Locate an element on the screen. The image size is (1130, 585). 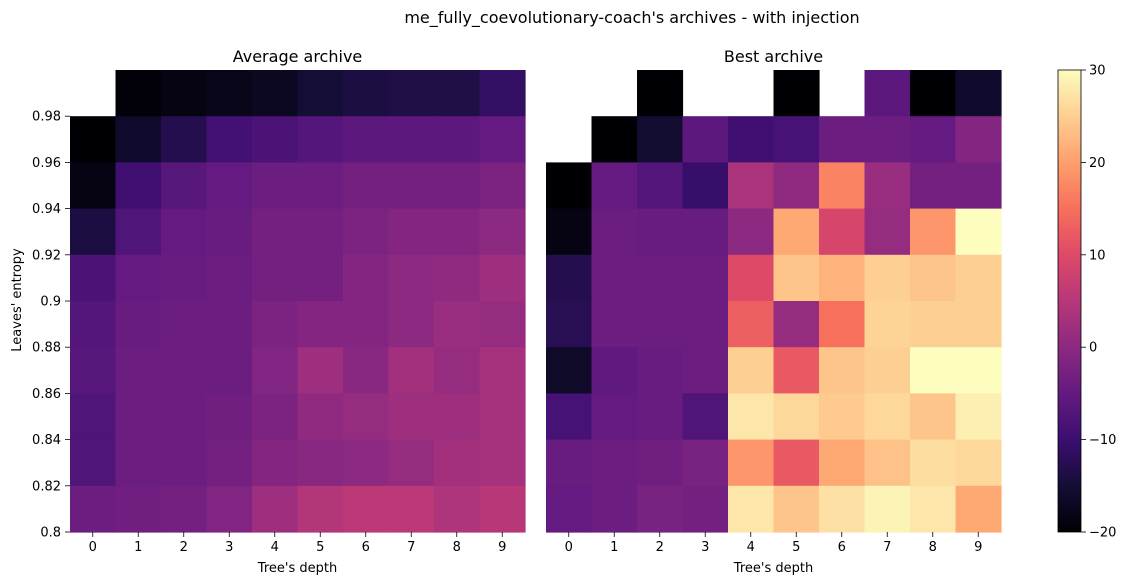
y-tick-label: 0.9 is located at coordinates (50, 302).